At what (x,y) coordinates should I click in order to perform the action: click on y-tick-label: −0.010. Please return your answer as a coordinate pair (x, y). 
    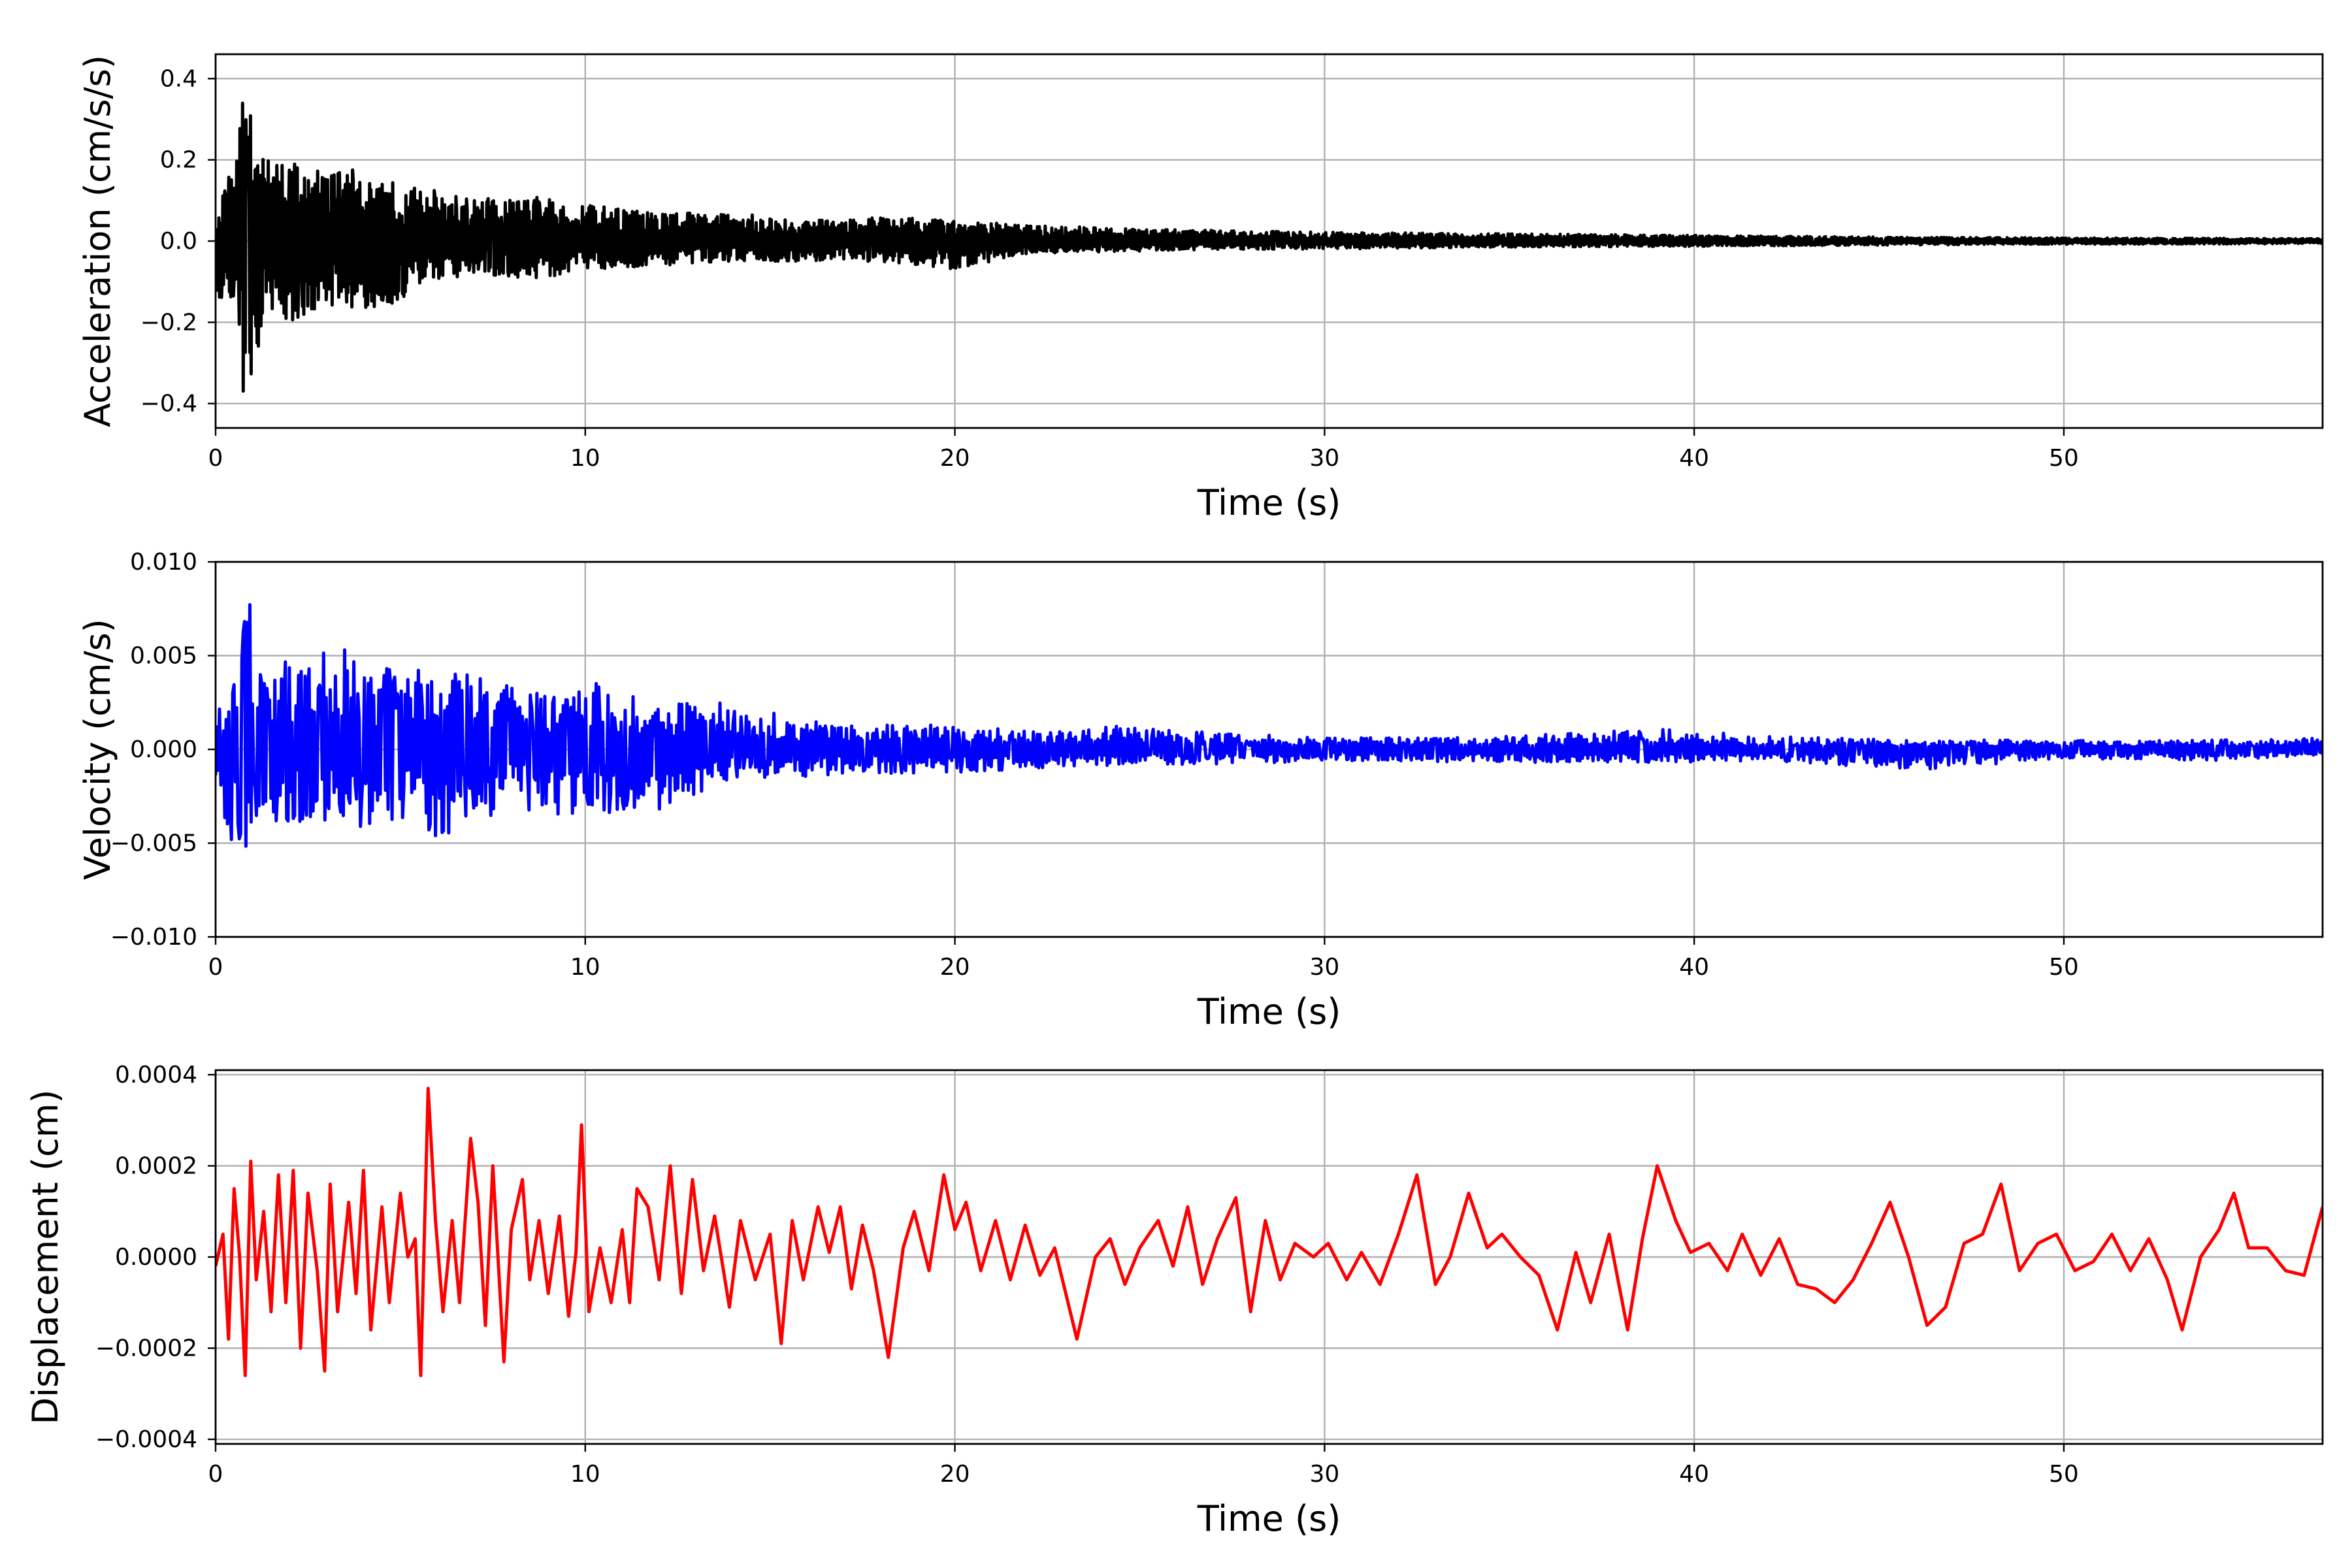
    Looking at the image, I should click on (153, 937).